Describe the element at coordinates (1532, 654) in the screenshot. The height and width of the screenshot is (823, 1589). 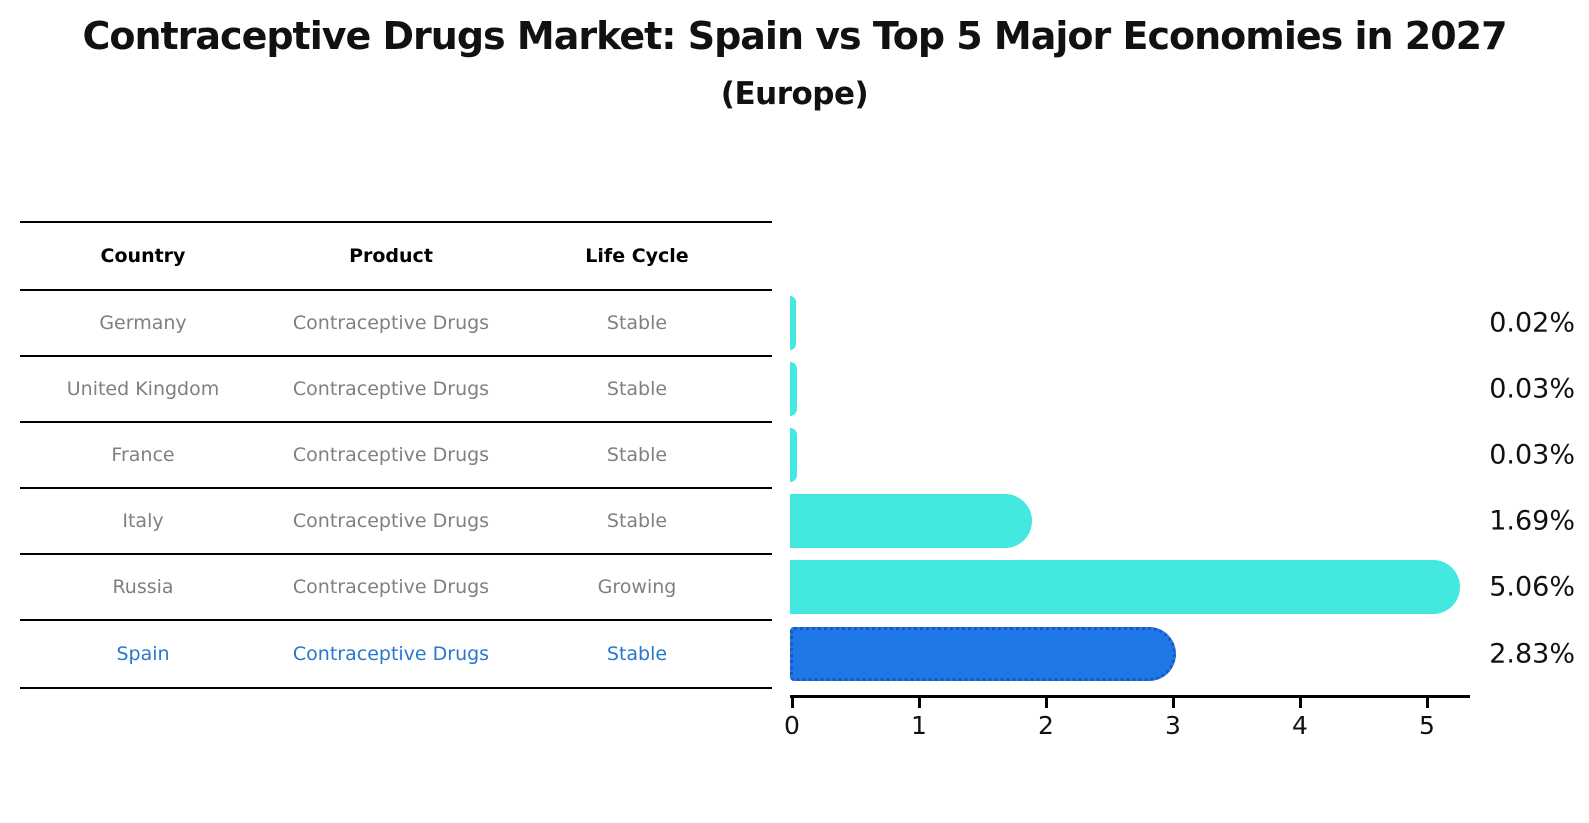
I see `bar-value-label: 2.83%` at that location.